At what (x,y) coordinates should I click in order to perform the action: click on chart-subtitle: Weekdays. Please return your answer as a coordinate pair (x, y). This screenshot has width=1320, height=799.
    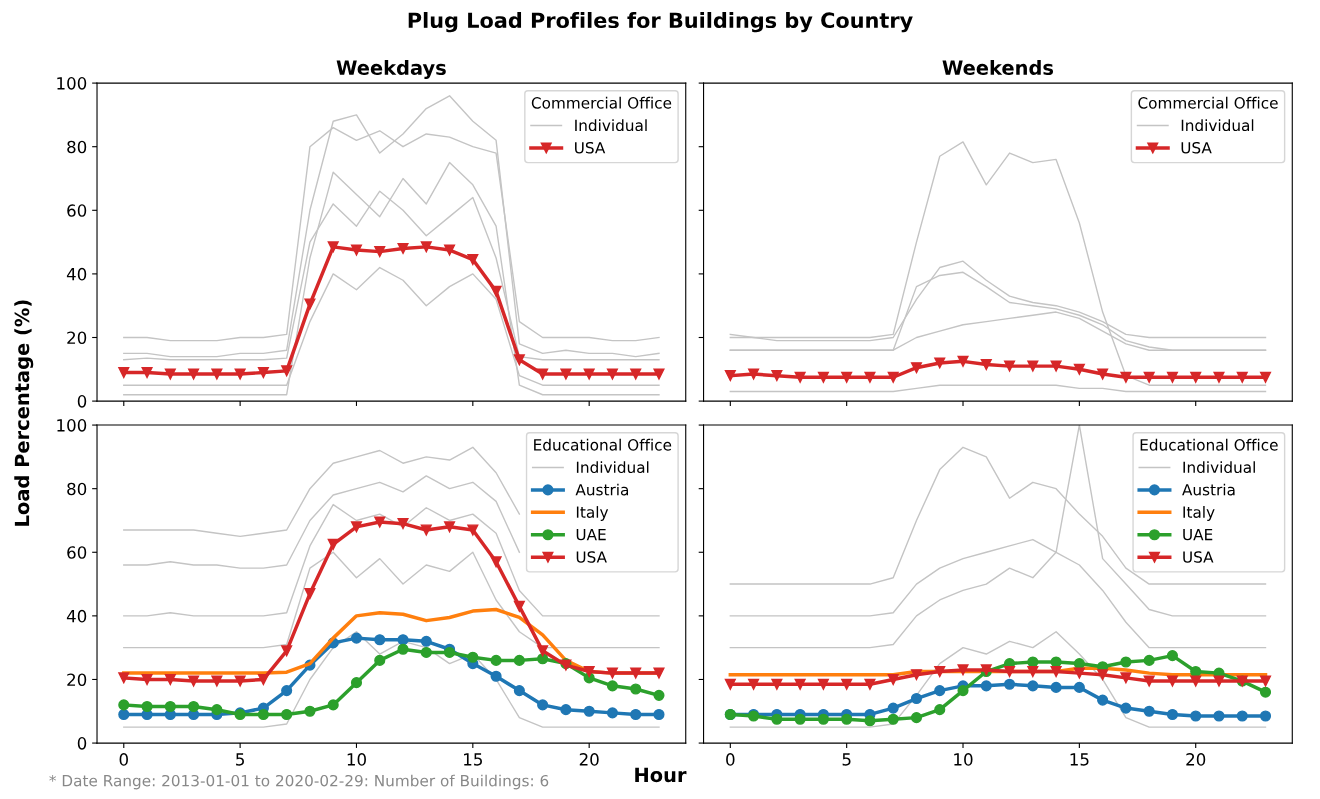
    Looking at the image, I should click on (391, 69).